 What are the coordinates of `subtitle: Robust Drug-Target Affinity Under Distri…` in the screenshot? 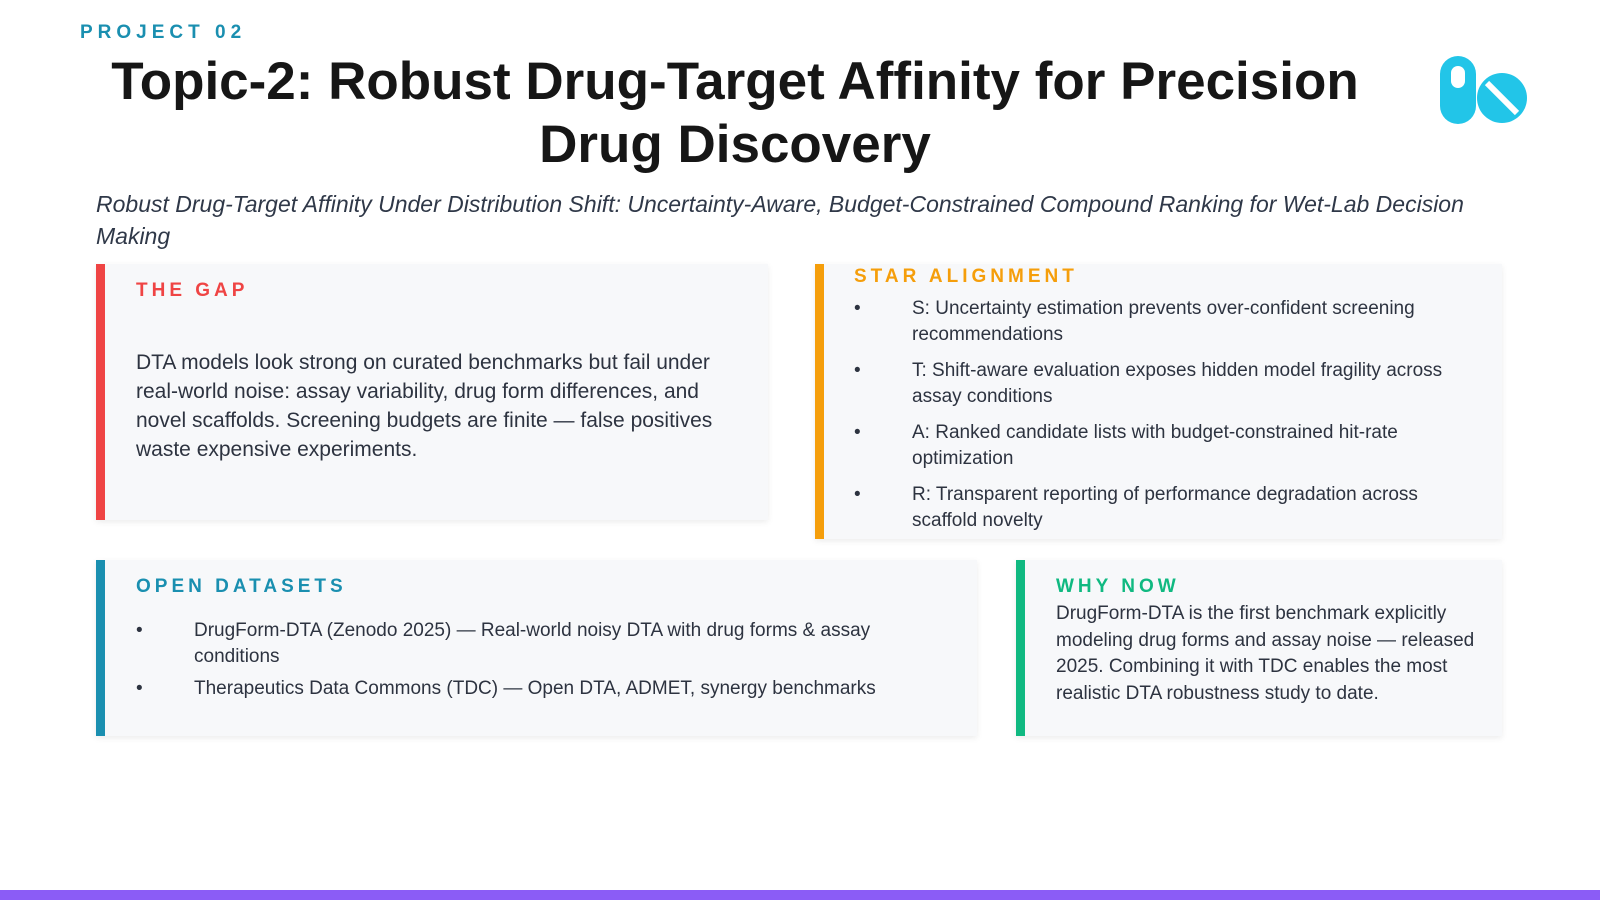 It's located at (780, 220).